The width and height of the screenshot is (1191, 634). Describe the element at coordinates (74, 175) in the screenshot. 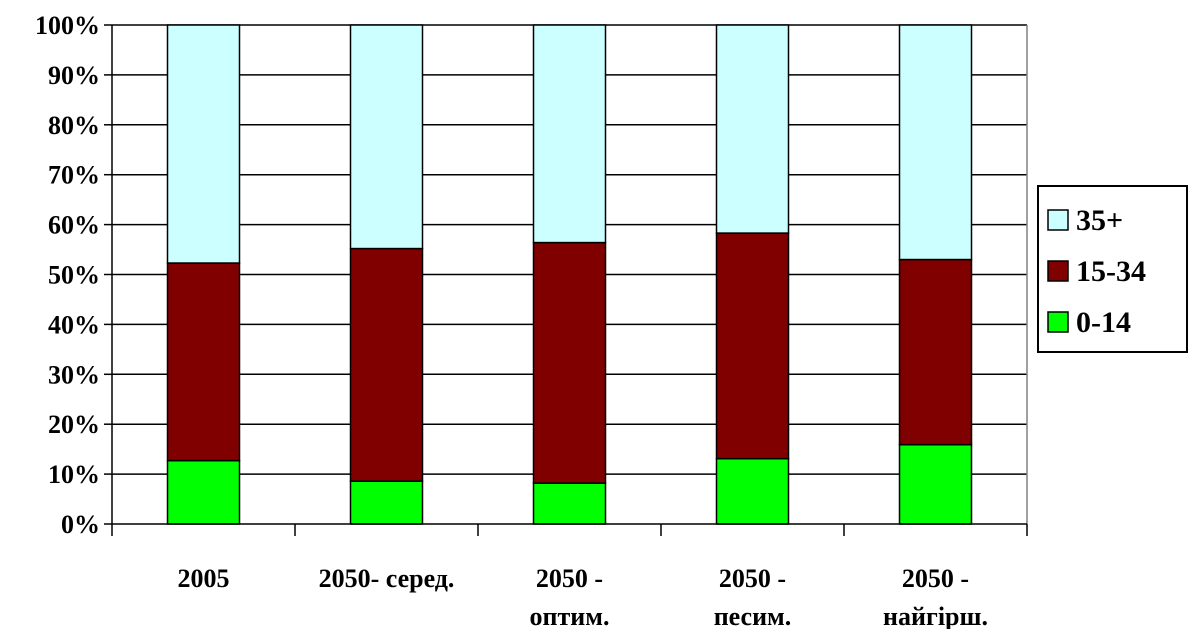

I see `y-tick-label: 70%` at that location.